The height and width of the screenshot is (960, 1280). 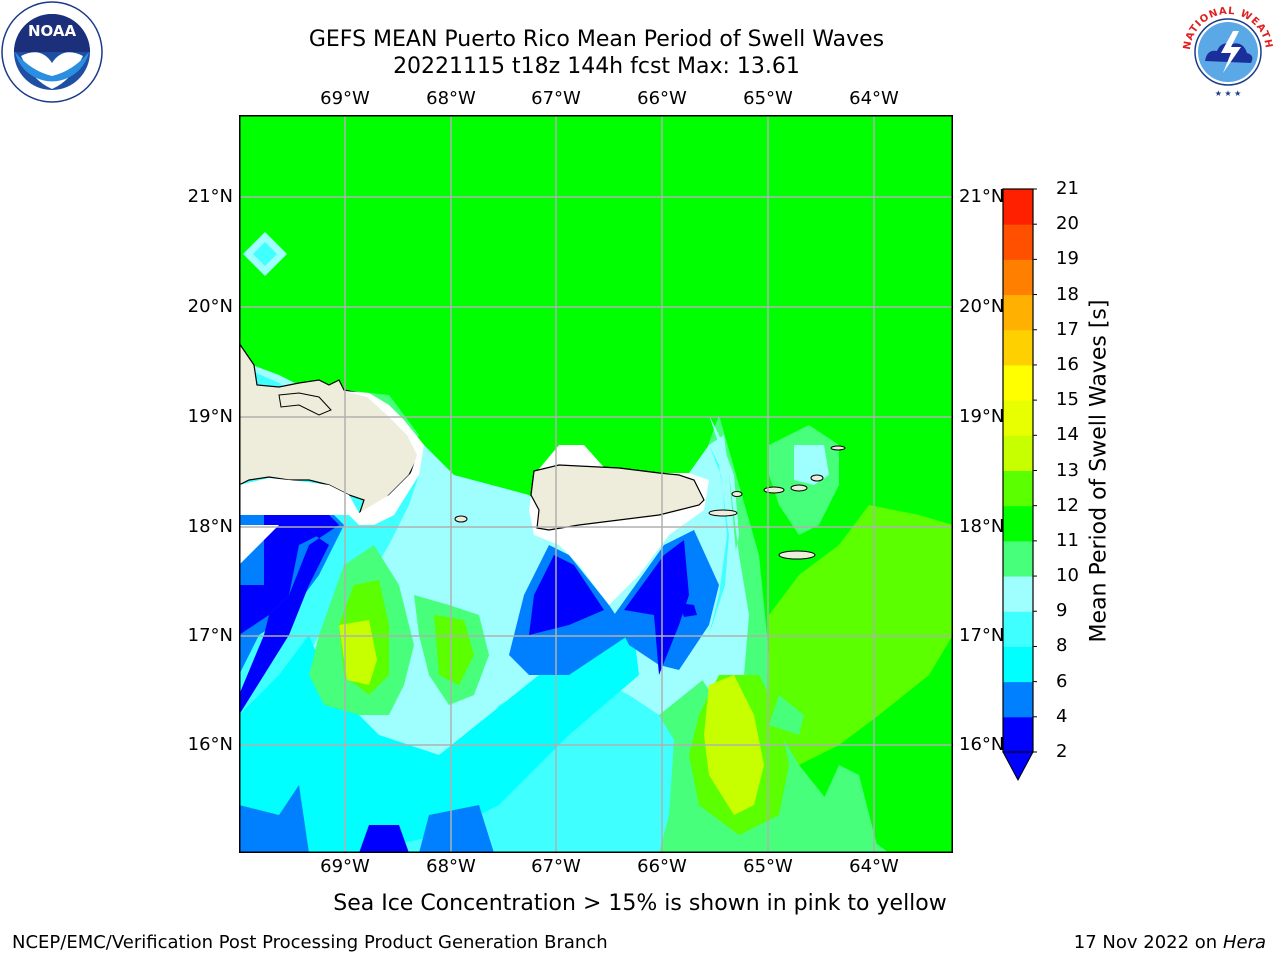 What do you see at coordinates (799, 488) in the screenshot?
I see `tortola-island` at bounding box center [799, 488].